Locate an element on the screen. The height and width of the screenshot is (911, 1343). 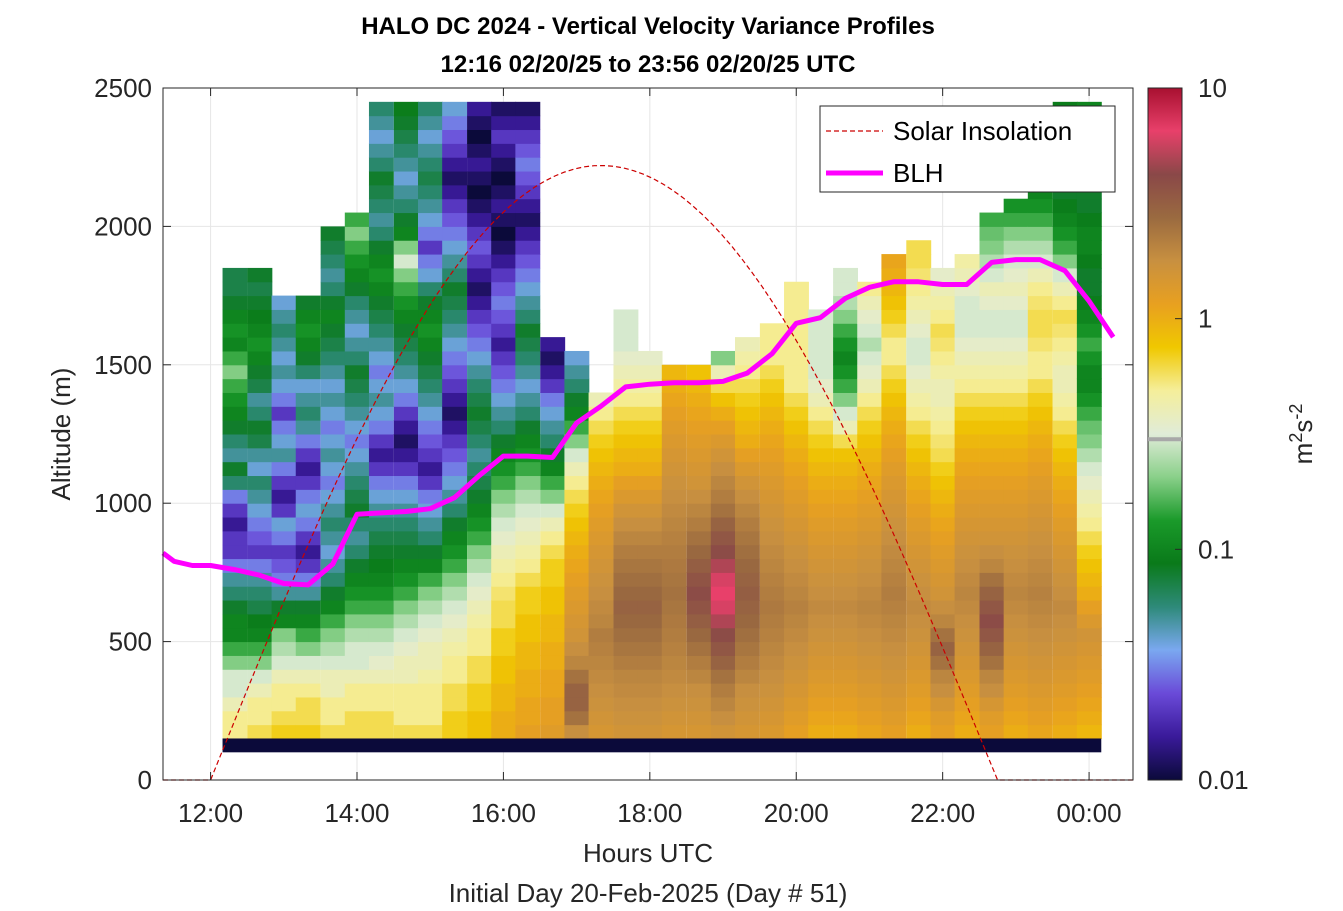
colorbar-ticks: 0.01 0.1 1 10 is located at coordinates (1212, 434).